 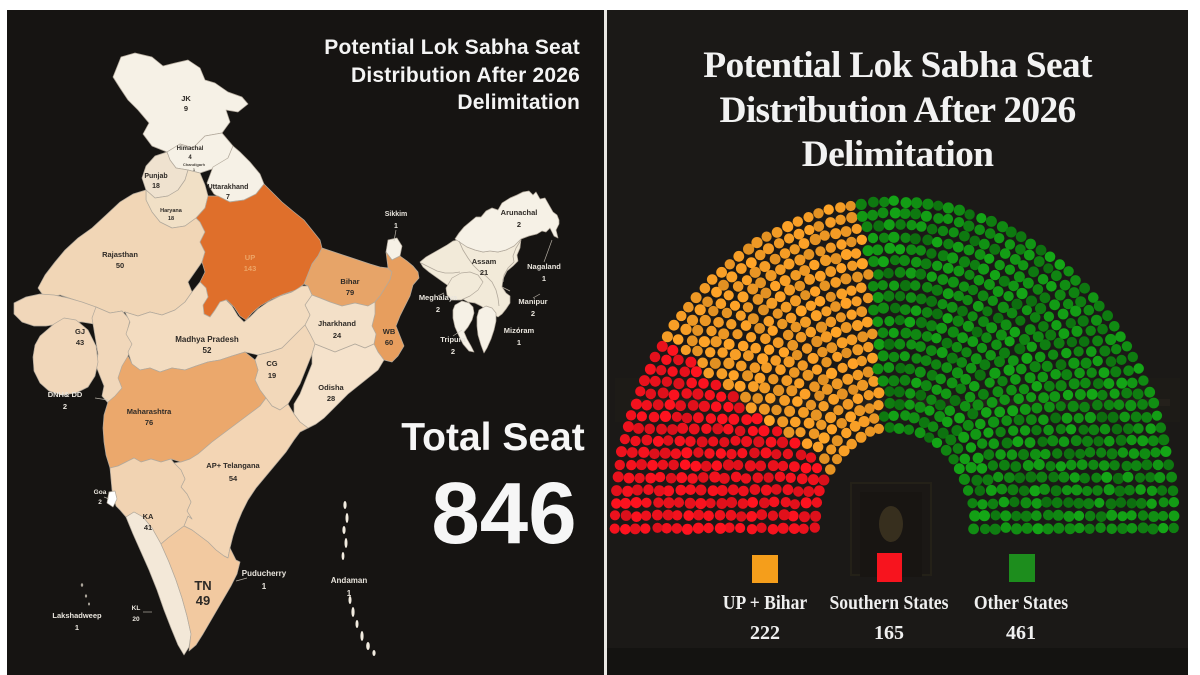 I want to click on svg-text: CG, so click(x=271, y=363).